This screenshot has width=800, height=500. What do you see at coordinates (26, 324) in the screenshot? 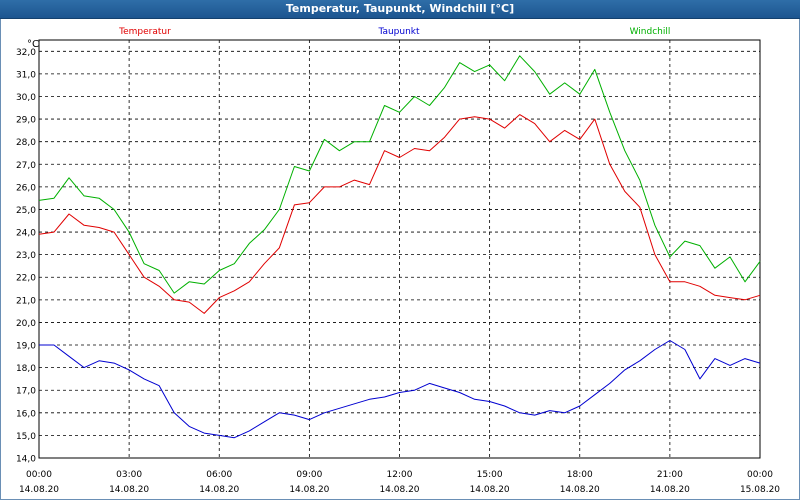
I see `y-tick-label: 20,0` at bounding box center [26, 324].